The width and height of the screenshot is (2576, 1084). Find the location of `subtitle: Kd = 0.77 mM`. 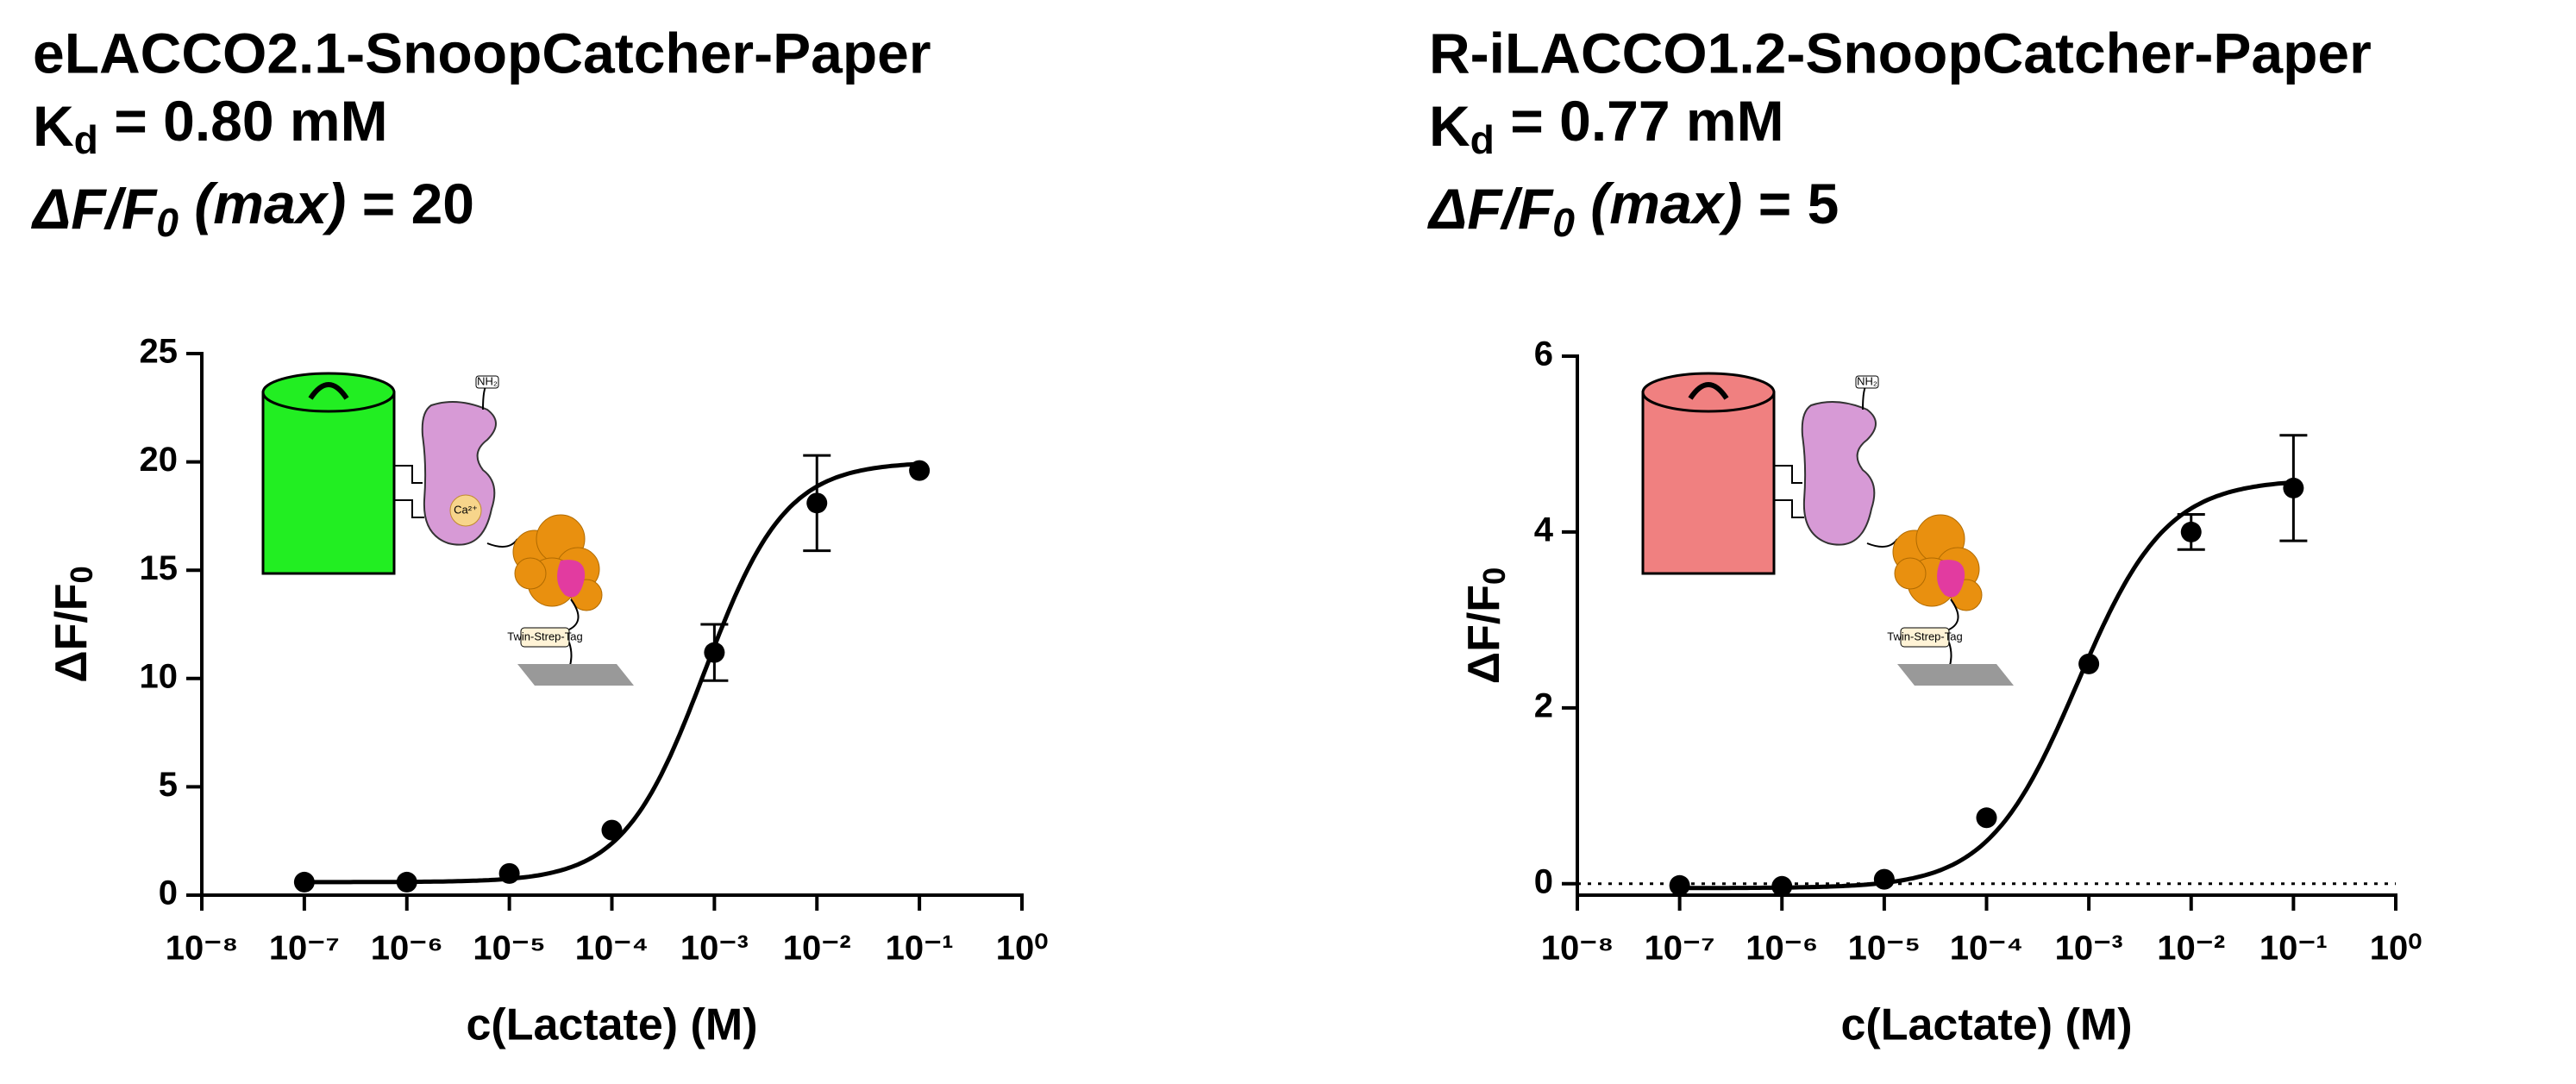

subtitle: Kd = 0.77 mM is located at coordinates (1606, 125).